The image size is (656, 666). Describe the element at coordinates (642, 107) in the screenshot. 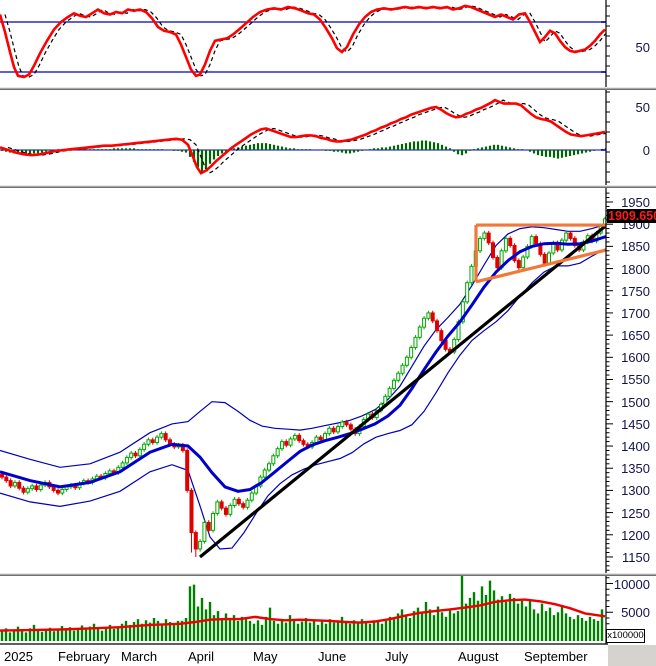

I see `momentum-level-label: 50` at that location.